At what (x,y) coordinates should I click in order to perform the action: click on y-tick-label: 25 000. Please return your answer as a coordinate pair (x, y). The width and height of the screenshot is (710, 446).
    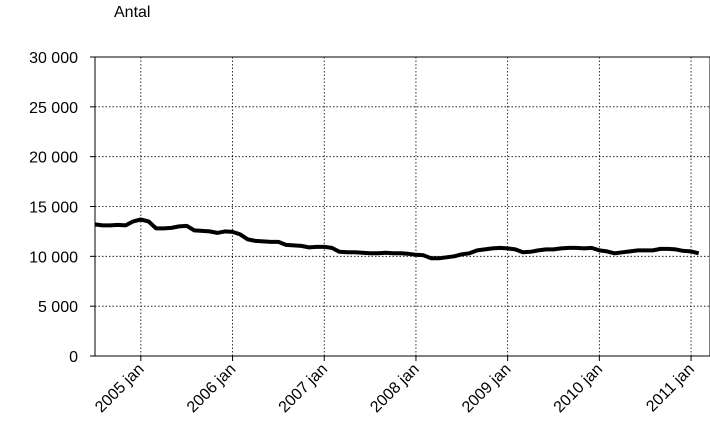
    Looking at the image, I should click on (53, 108).